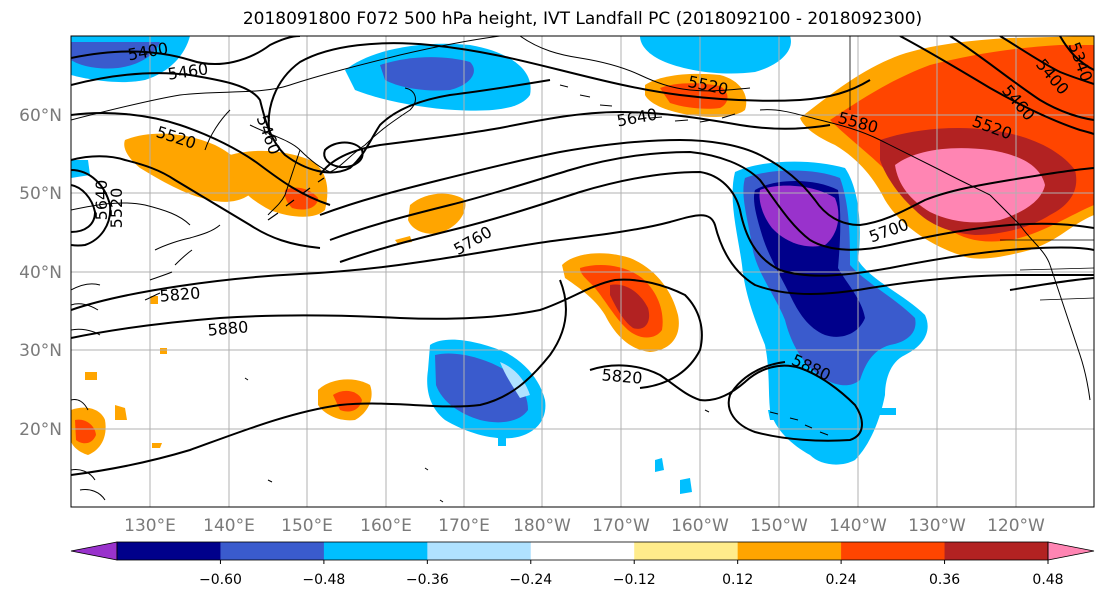 This screenshot has width=1105, height=601. What do you see at coordinates (220, 580) in the screenshot?
I see `colorbar-label: −0.60` at bounding box center [220, 580].